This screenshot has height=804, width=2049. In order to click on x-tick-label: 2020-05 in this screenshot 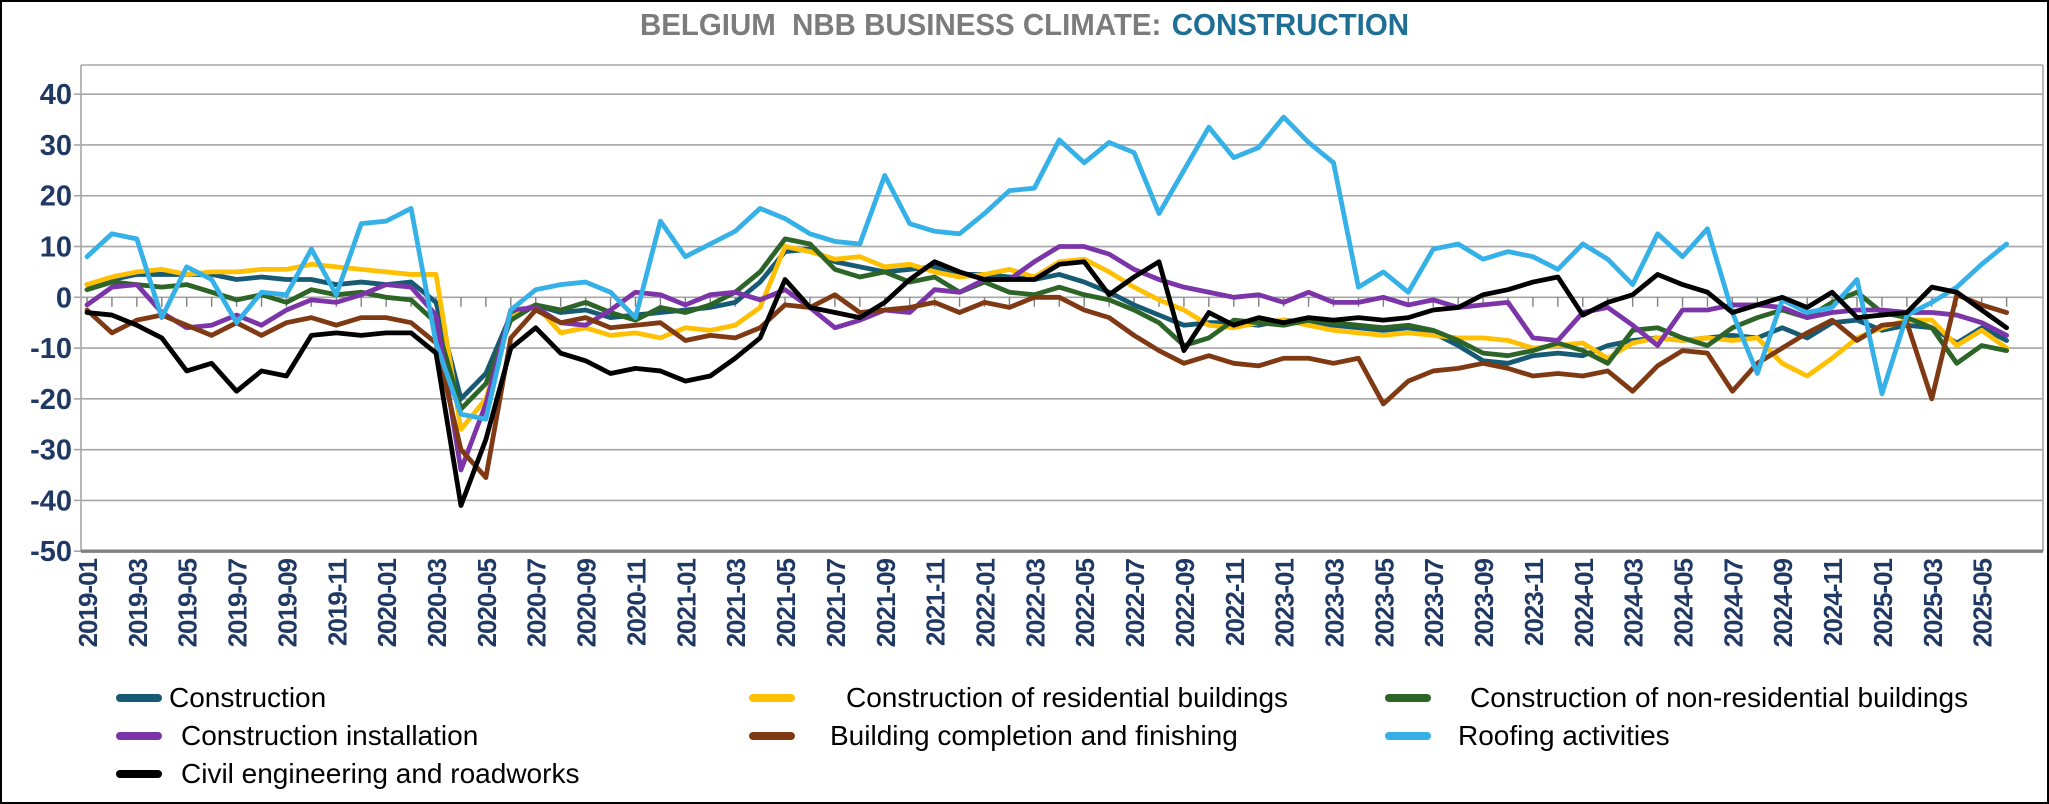, I will do `click(487, 602)`.